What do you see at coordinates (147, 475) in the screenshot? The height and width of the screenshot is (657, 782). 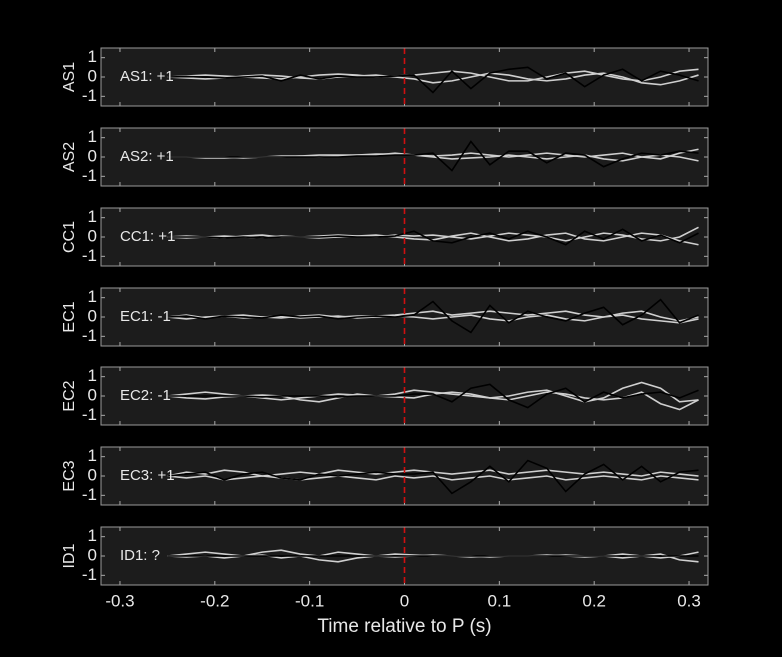 I see `annotation: EC3: +1` at bounding box center [147, 475].